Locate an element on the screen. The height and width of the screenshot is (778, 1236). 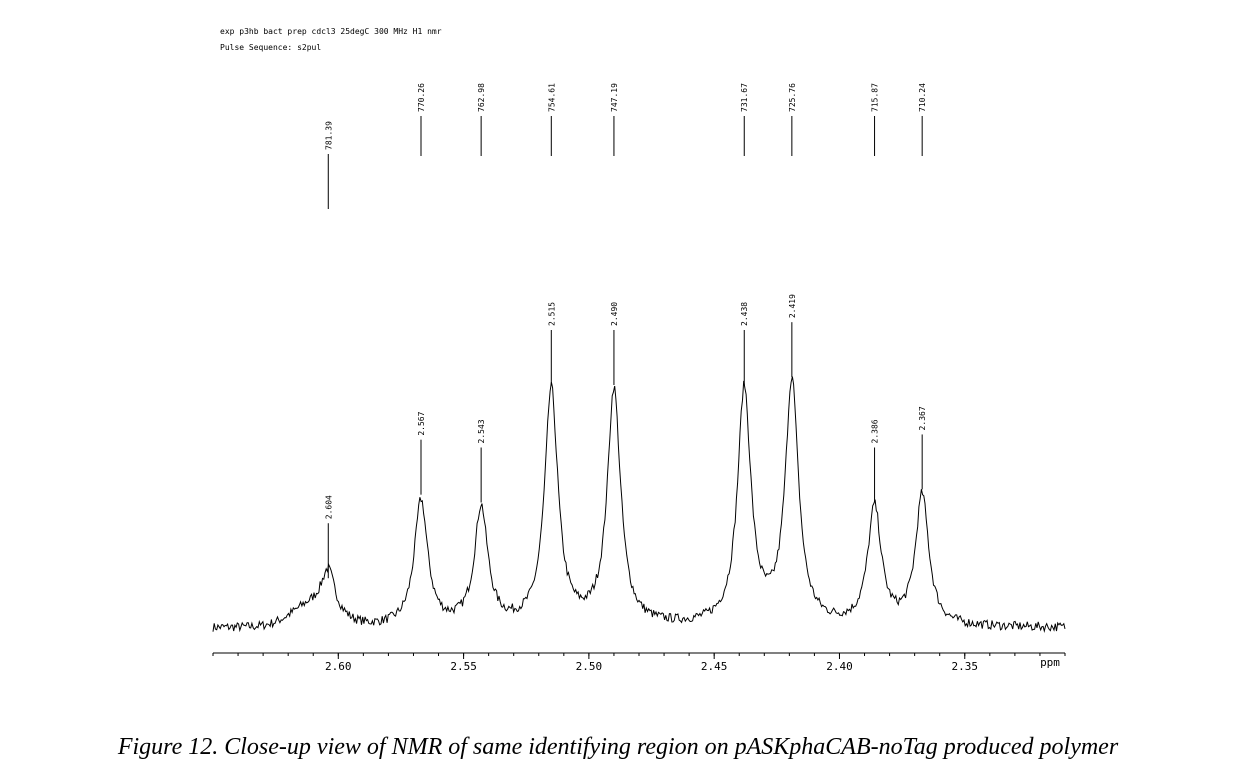
peak-ppm-label: 2.438 is located at coordinates (744, 314).